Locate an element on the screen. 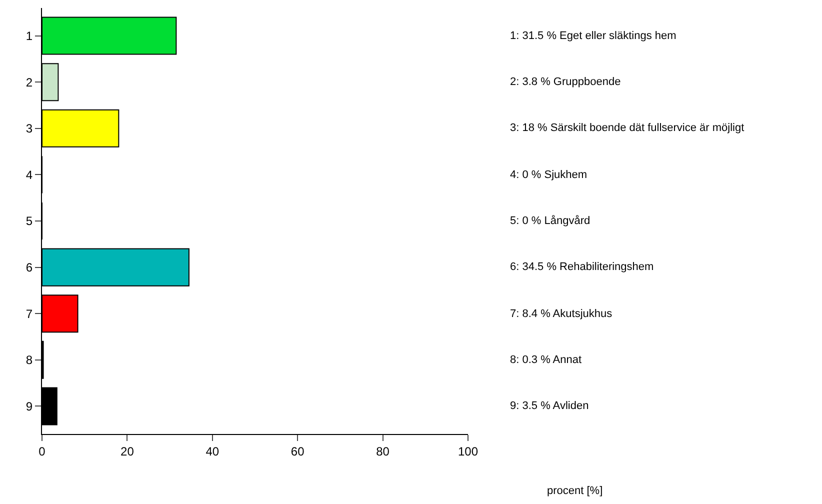 The width and height of the screenshot is (822, 504). text: 5: 0 % Långvård is located at coordinates (550, 221).